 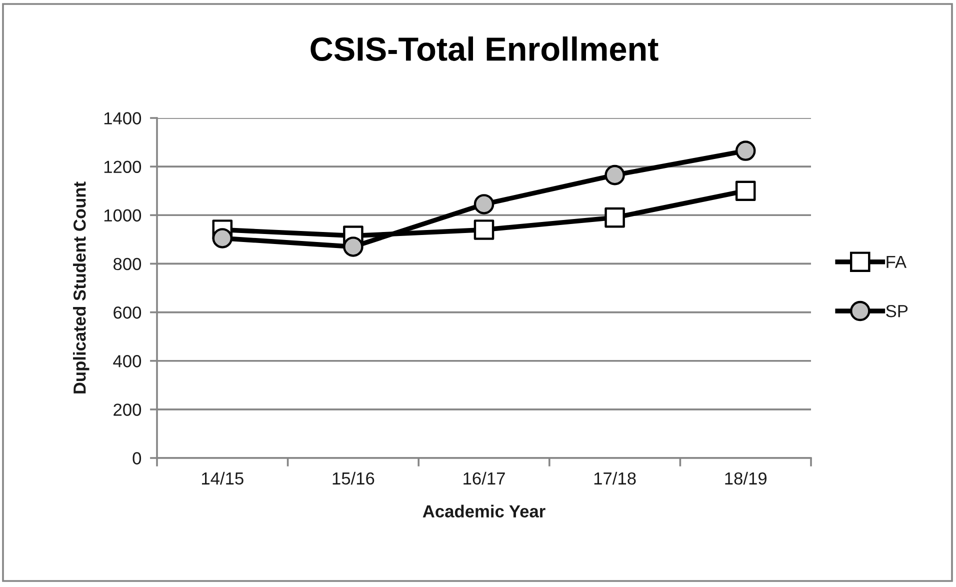 What do you see at coordinates (128, 410) in the screenshot?
I see `y-tick-label: 200` at bounding box center [128, 410].